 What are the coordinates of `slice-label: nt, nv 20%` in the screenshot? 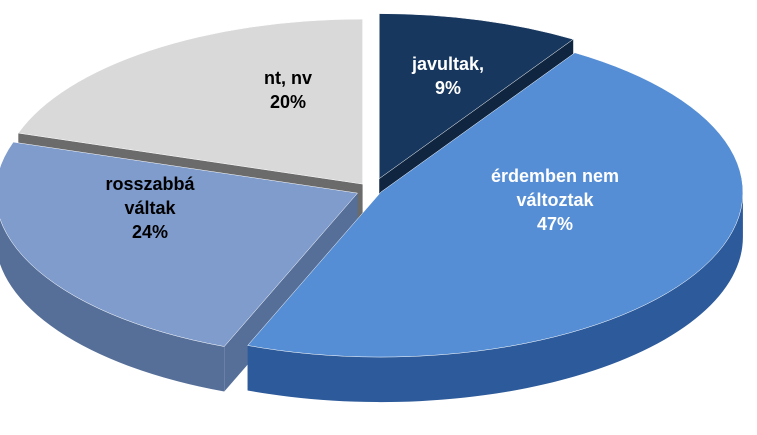 It's located at (288, 90).